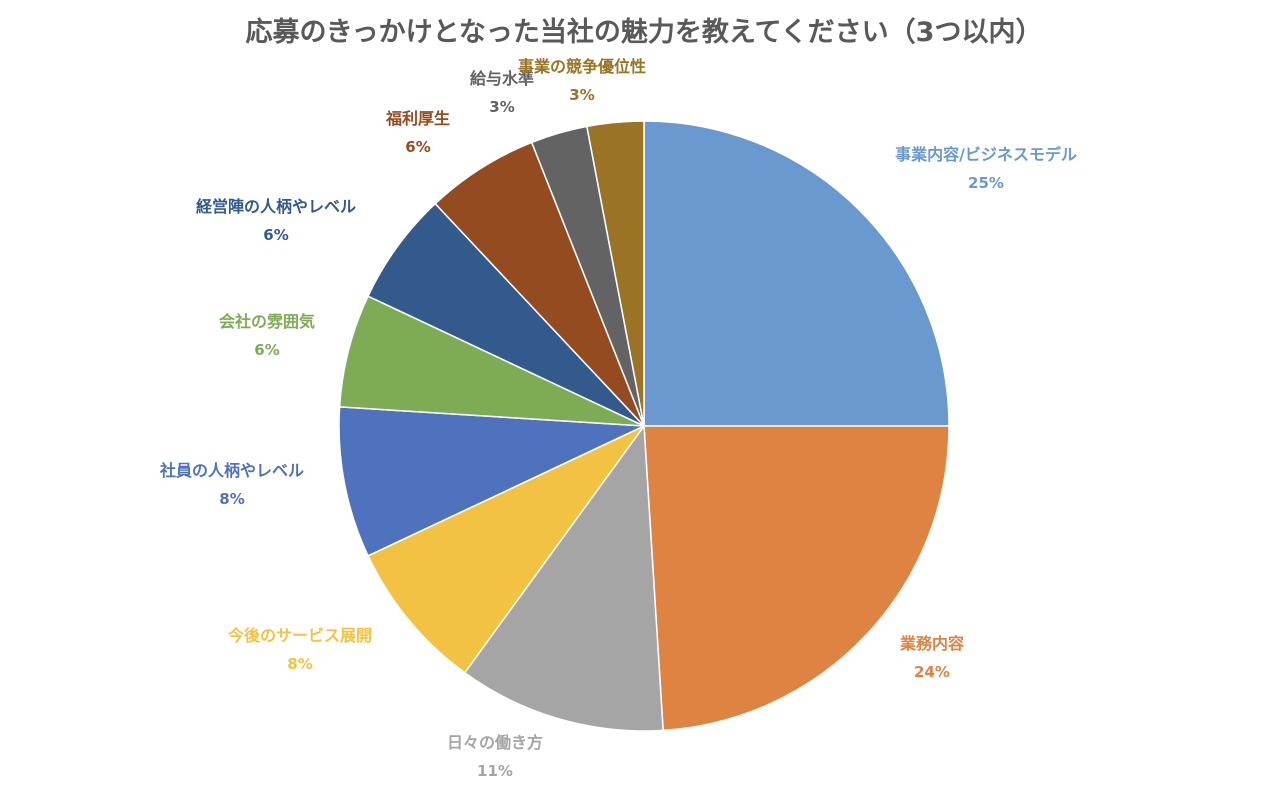 The height and width of the screenshot is (794, 1288). Describe the element at coordinates (495, 742) in the screenshot. I see `slice-label: 日々の働き方` at that location.